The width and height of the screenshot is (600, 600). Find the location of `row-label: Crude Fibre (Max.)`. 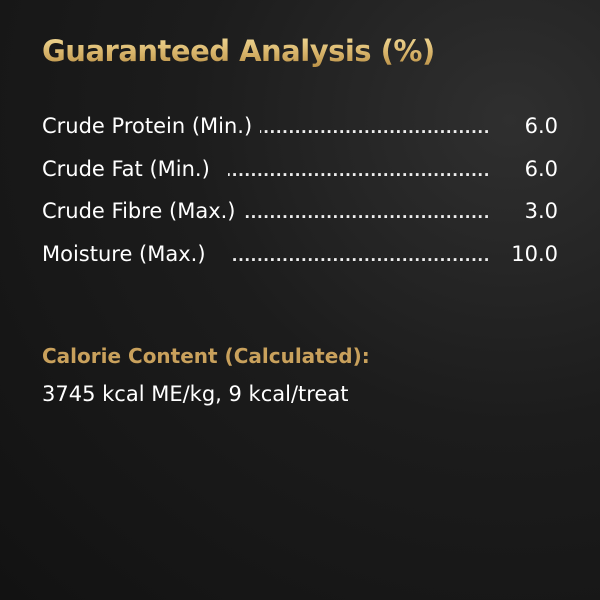

row-label: Crude Fibre (Max.) is located at coordinates (139, 211).